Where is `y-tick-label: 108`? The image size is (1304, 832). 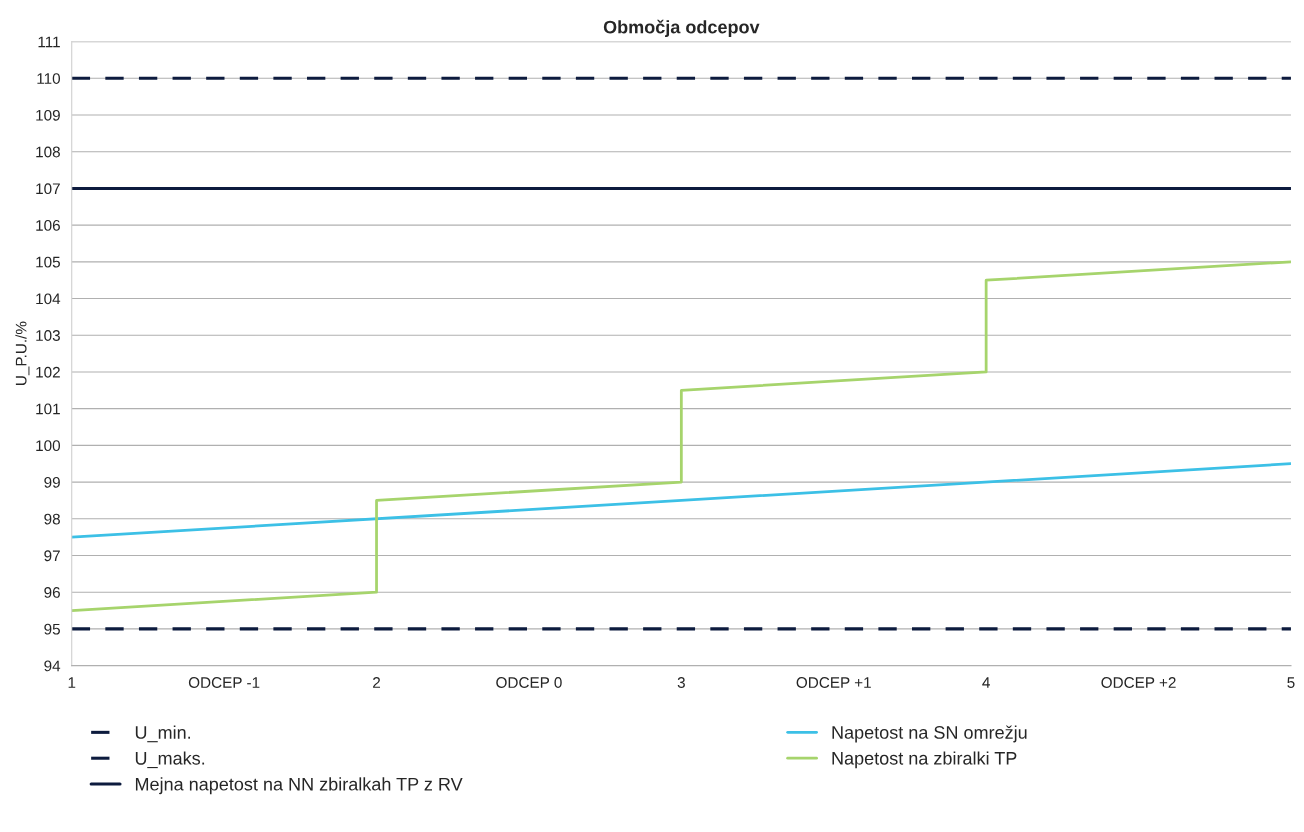 y-tick-label: 108 is located at coordinates (48, 152).